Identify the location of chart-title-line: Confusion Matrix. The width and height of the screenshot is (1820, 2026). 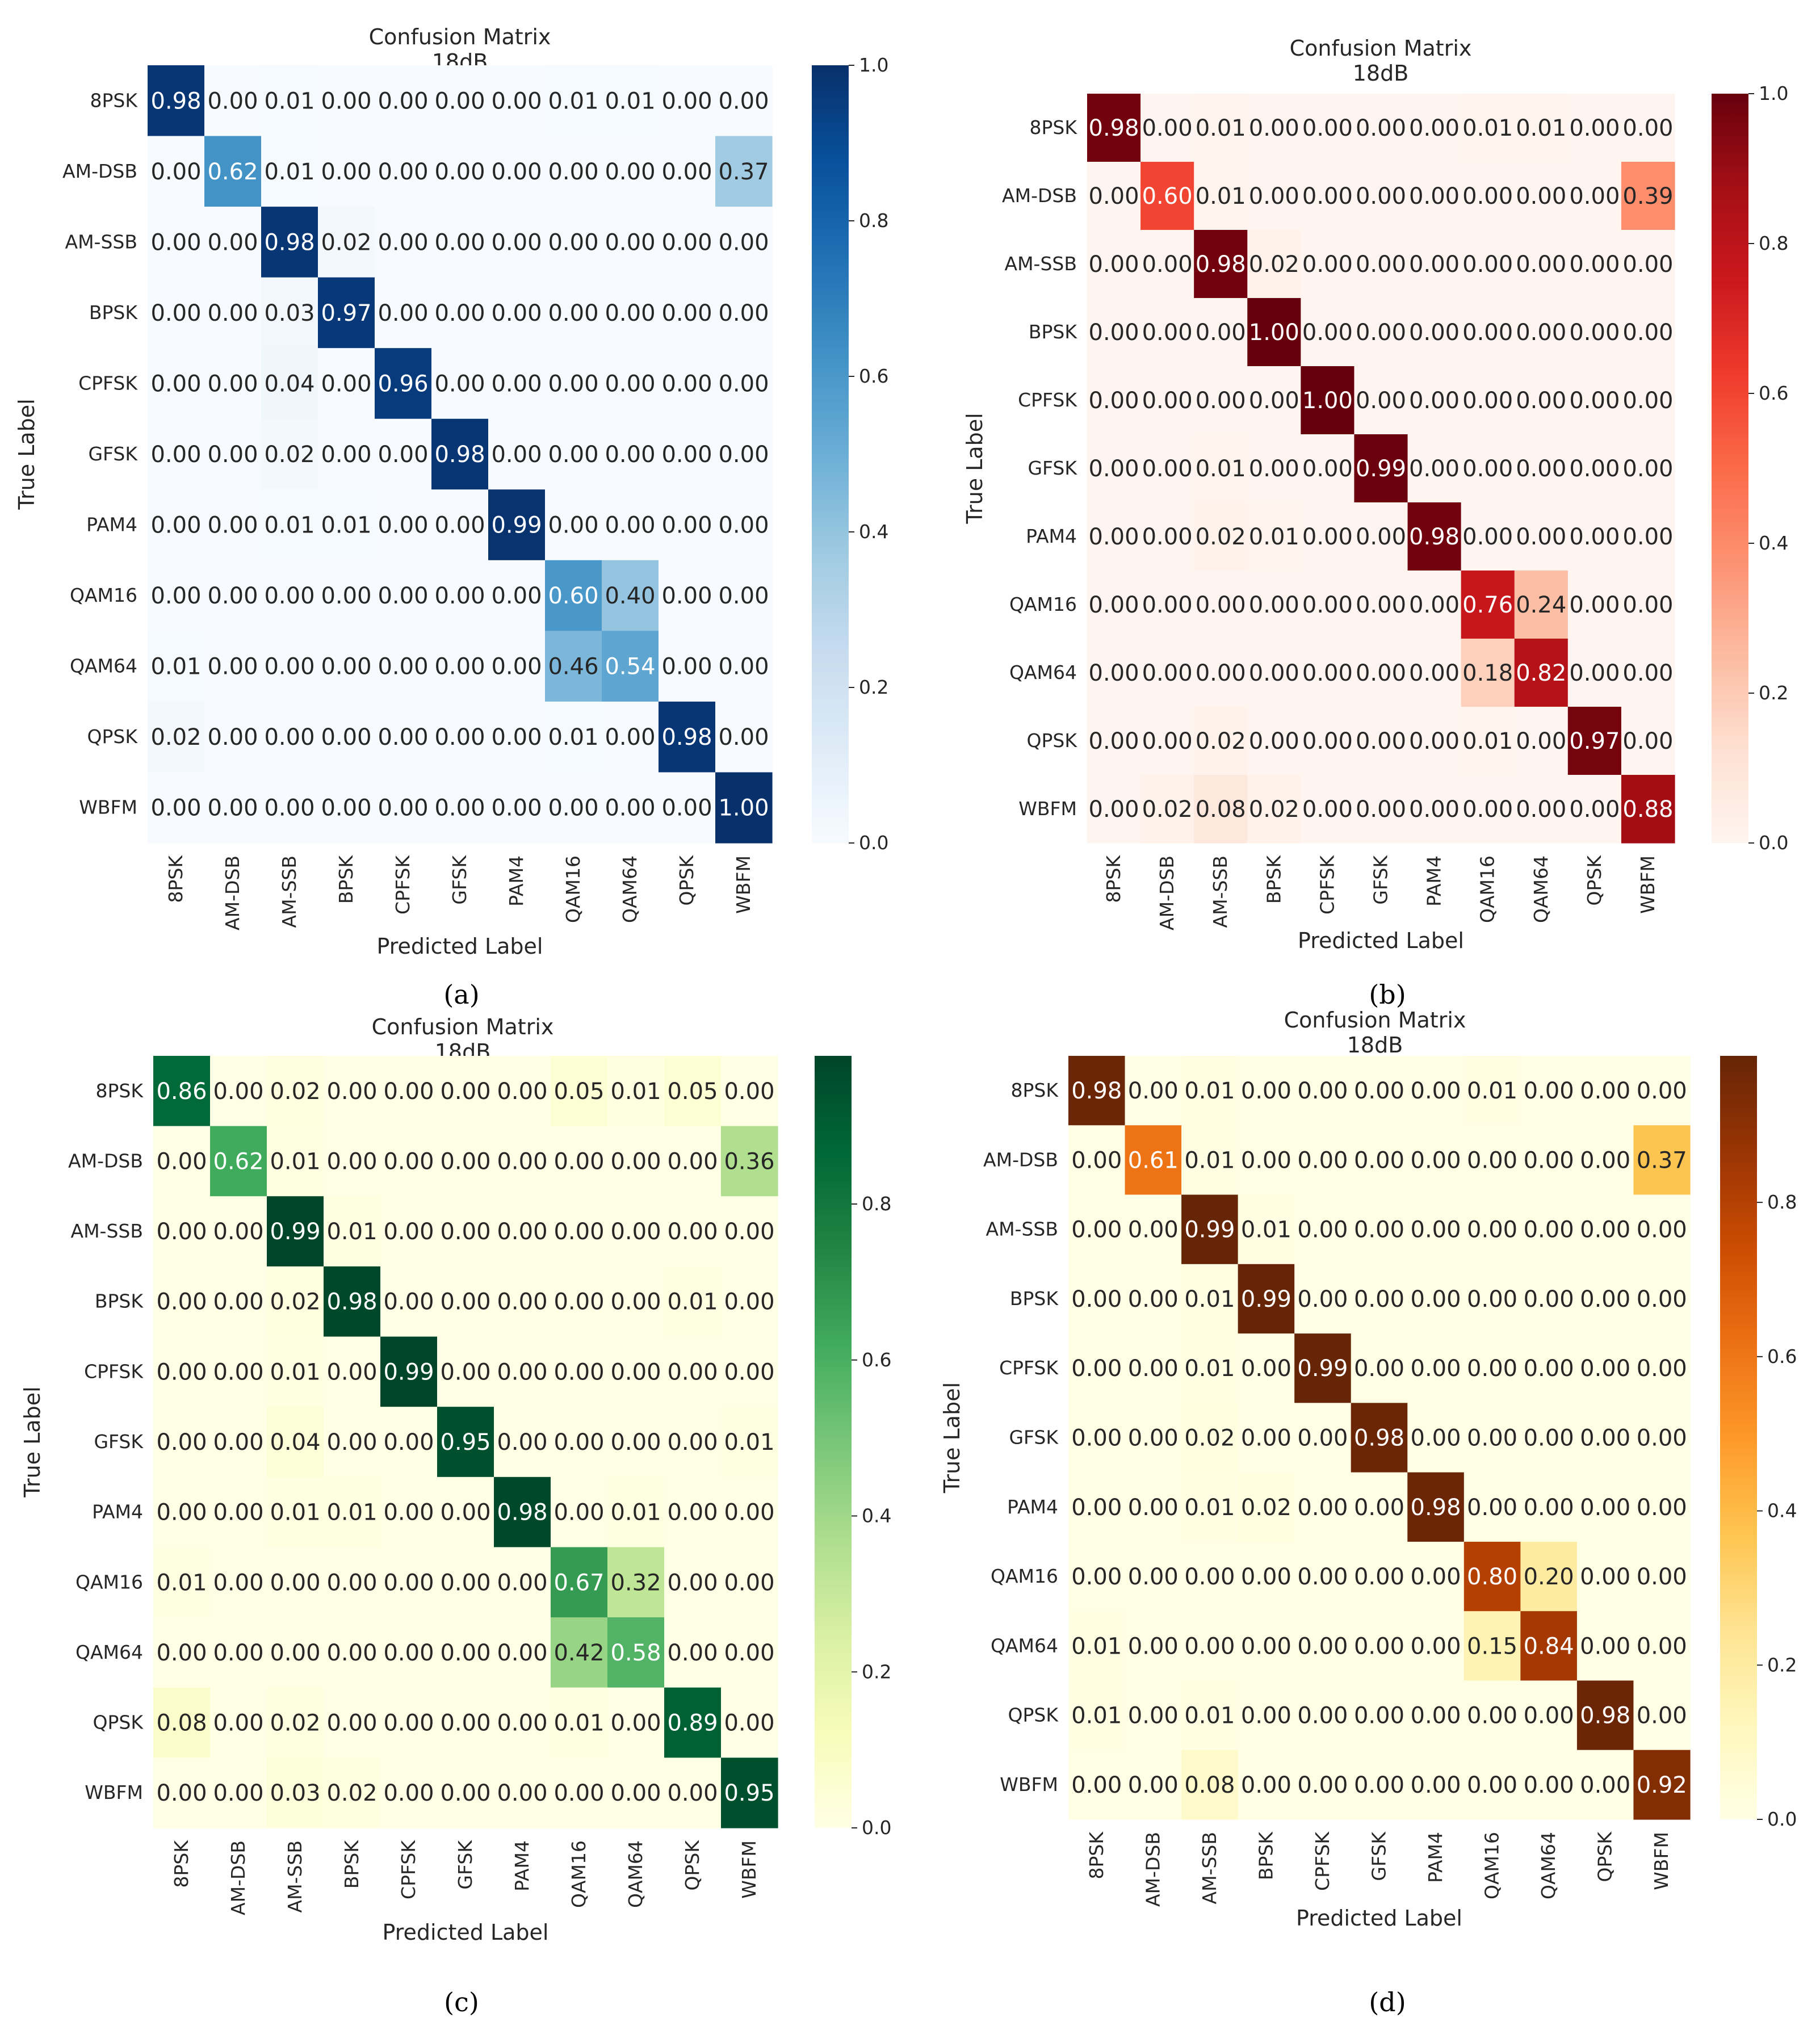
(1375, 1020).